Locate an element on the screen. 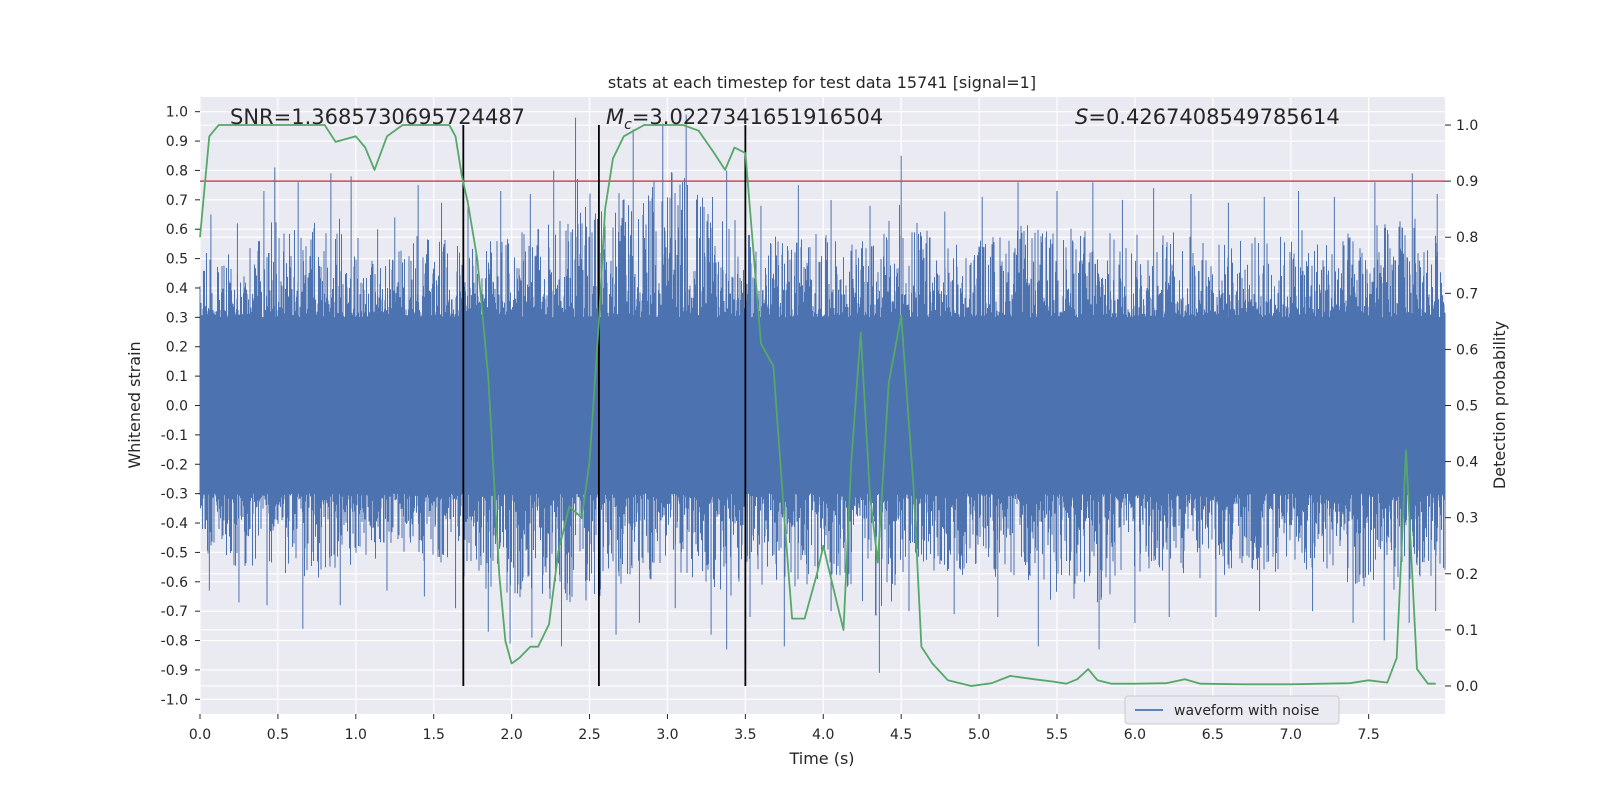  legend: waveform with noise is located at coordinates (1232, 710).